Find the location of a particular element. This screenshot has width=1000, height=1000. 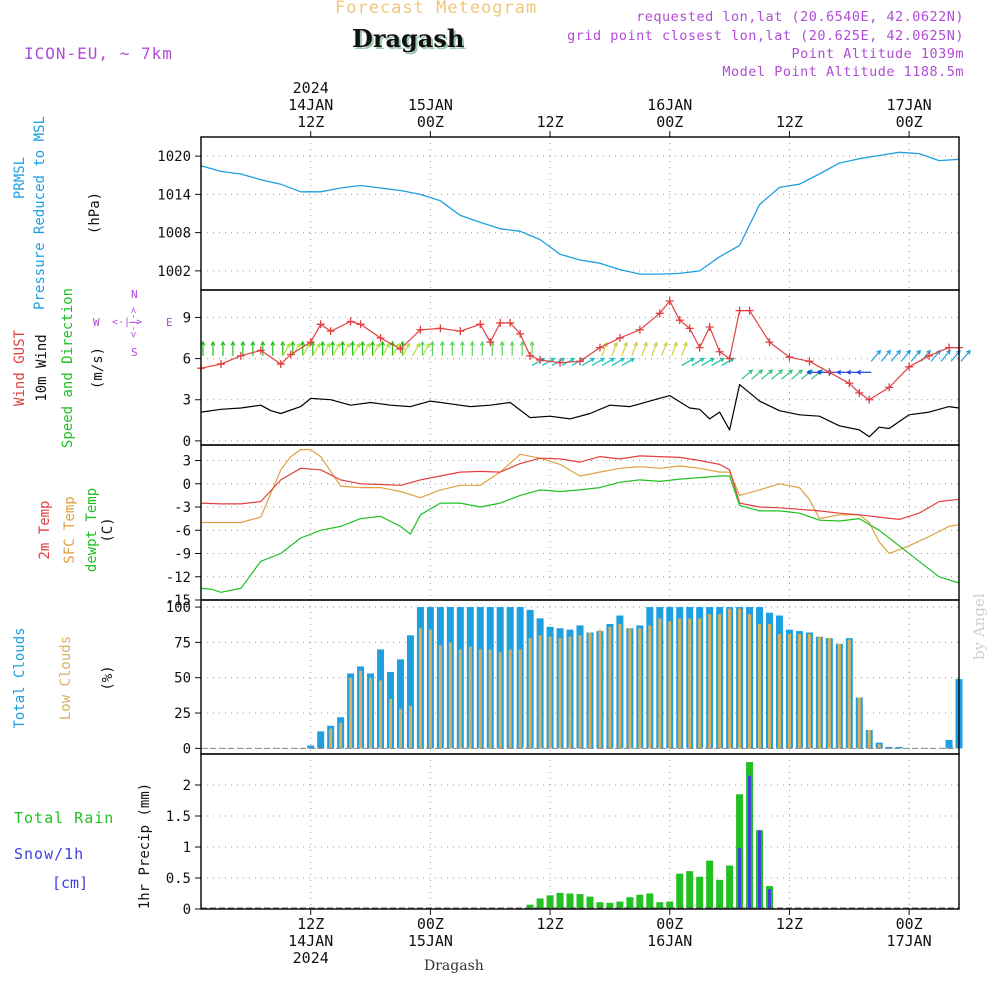

y-tick-label: 1014 is located at coordinates (174, 195).